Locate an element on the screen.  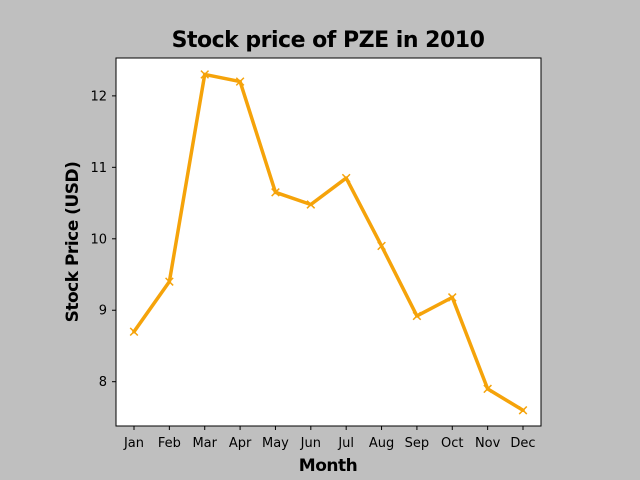
data-point-mar is located at coordinates (205, 74).